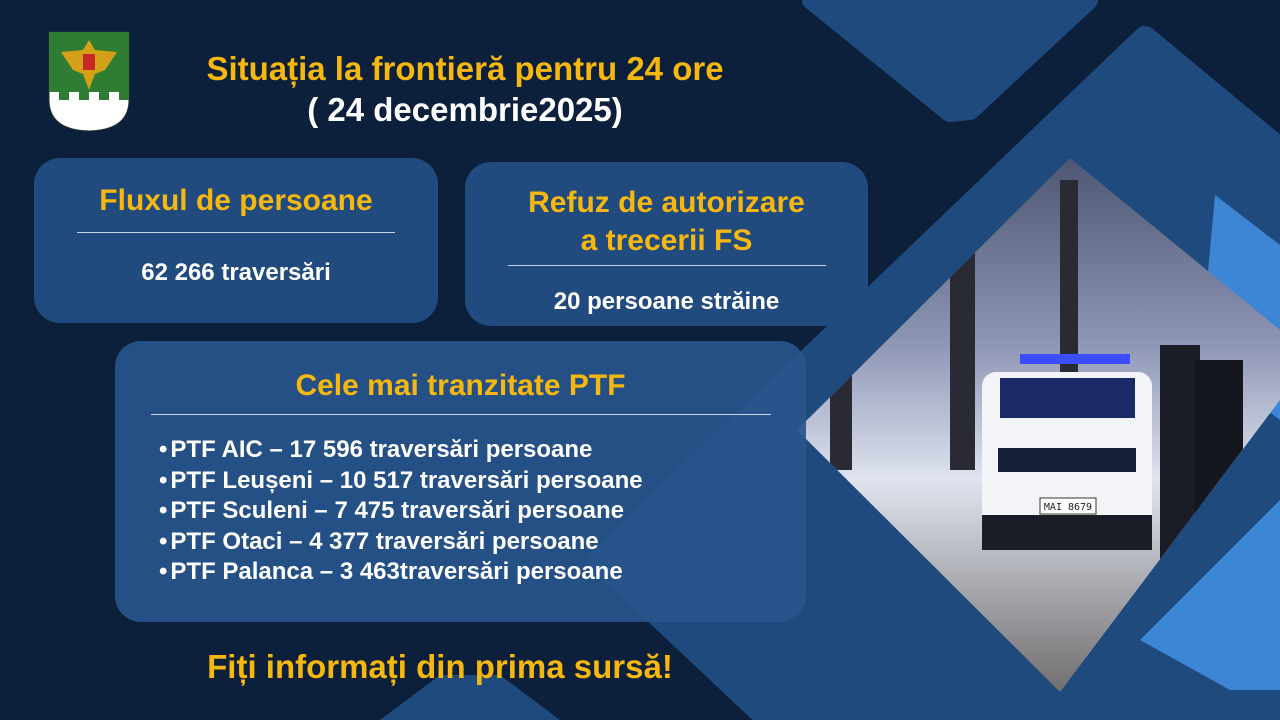  I want to click on light-blue-bottom-shape, so click(1210, 595).